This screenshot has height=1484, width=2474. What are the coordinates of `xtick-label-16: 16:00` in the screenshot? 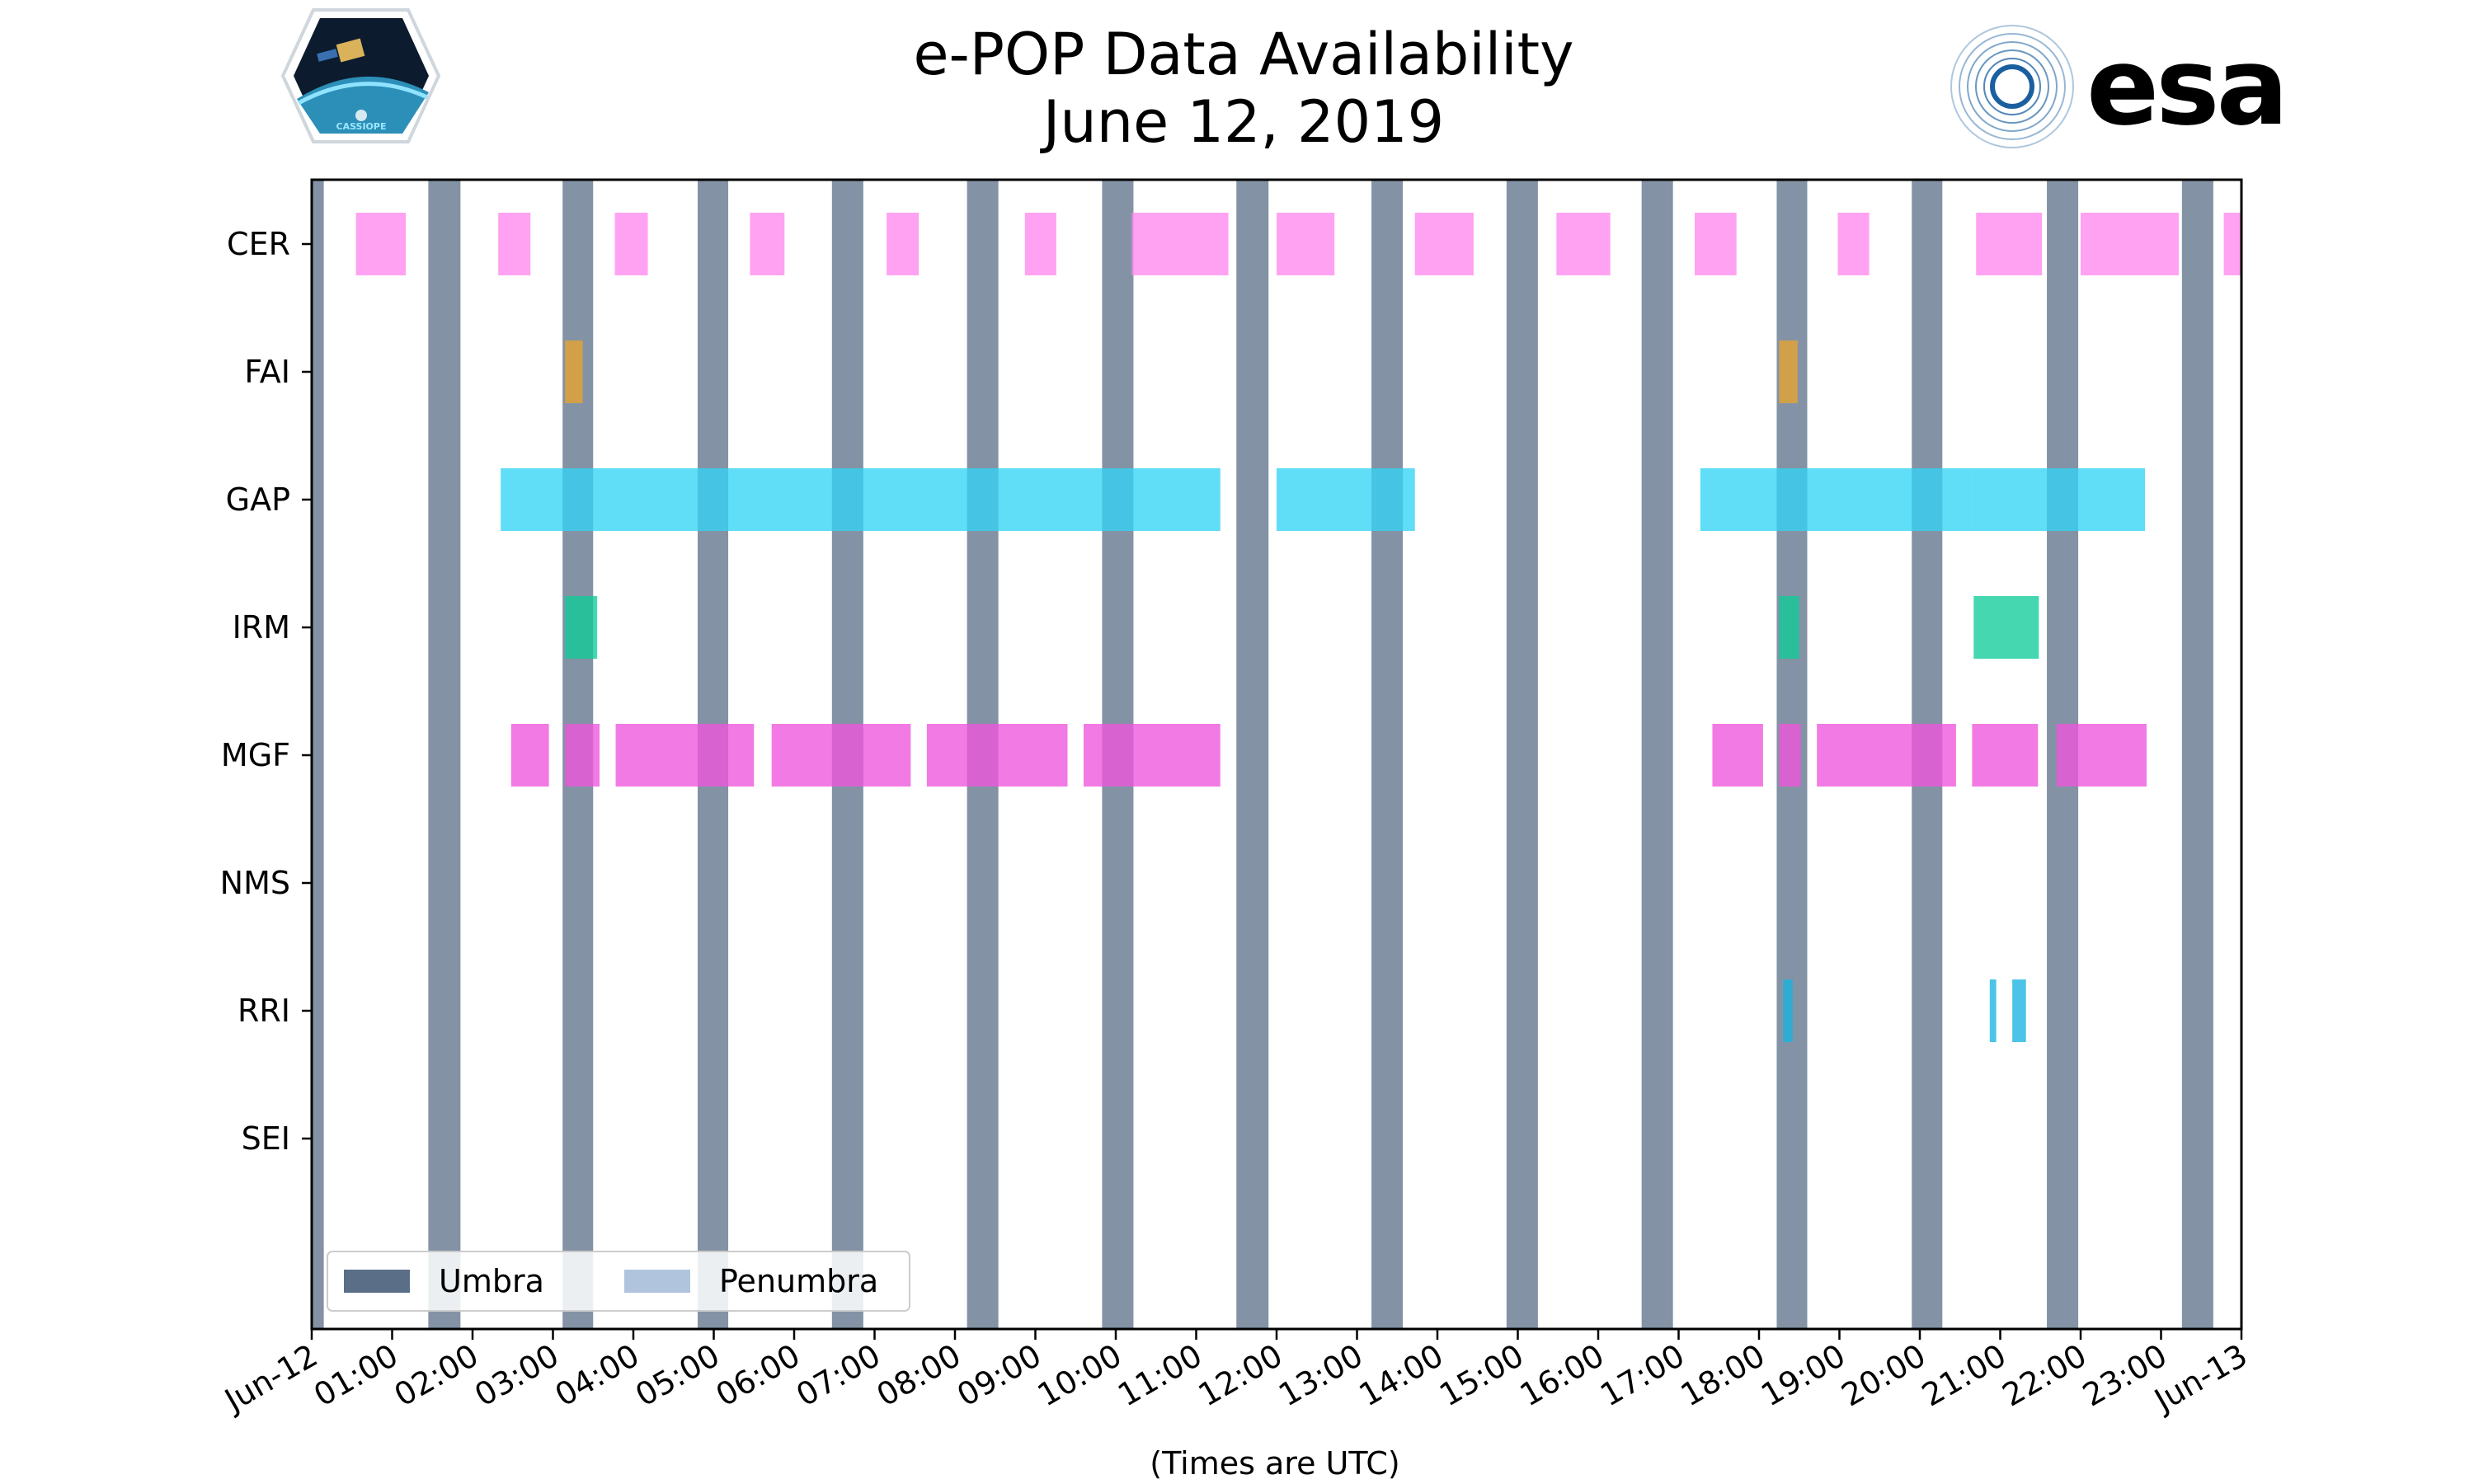 It's located at (1562, 1375).